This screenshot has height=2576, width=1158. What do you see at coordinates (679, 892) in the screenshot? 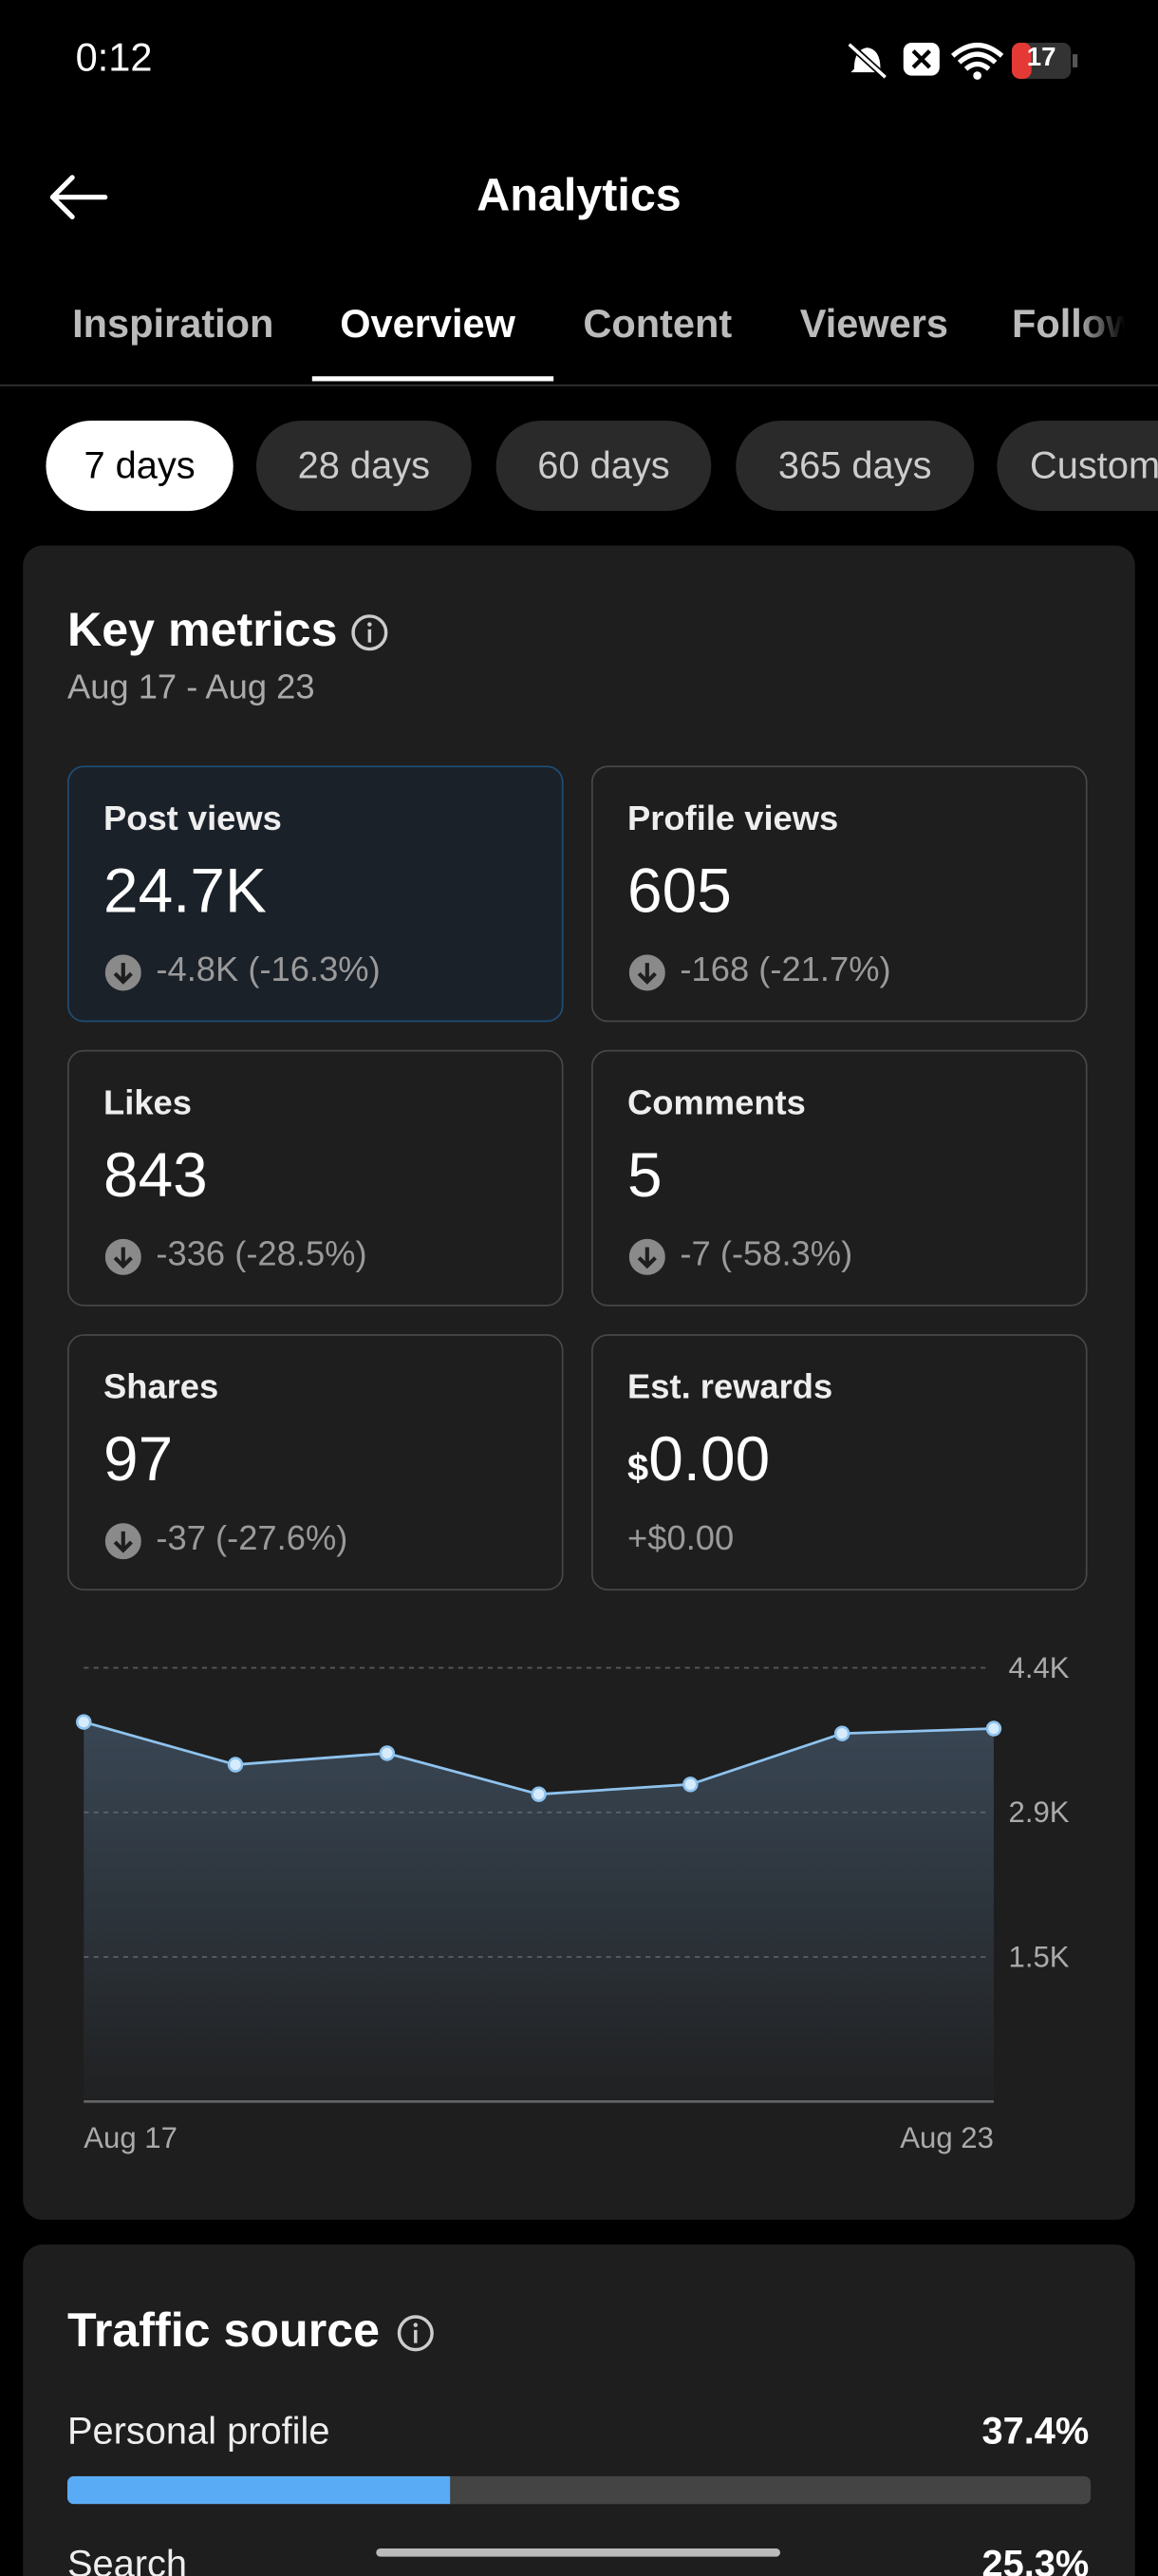
I see `metric-value: 605` at bounding box center [679, 892].